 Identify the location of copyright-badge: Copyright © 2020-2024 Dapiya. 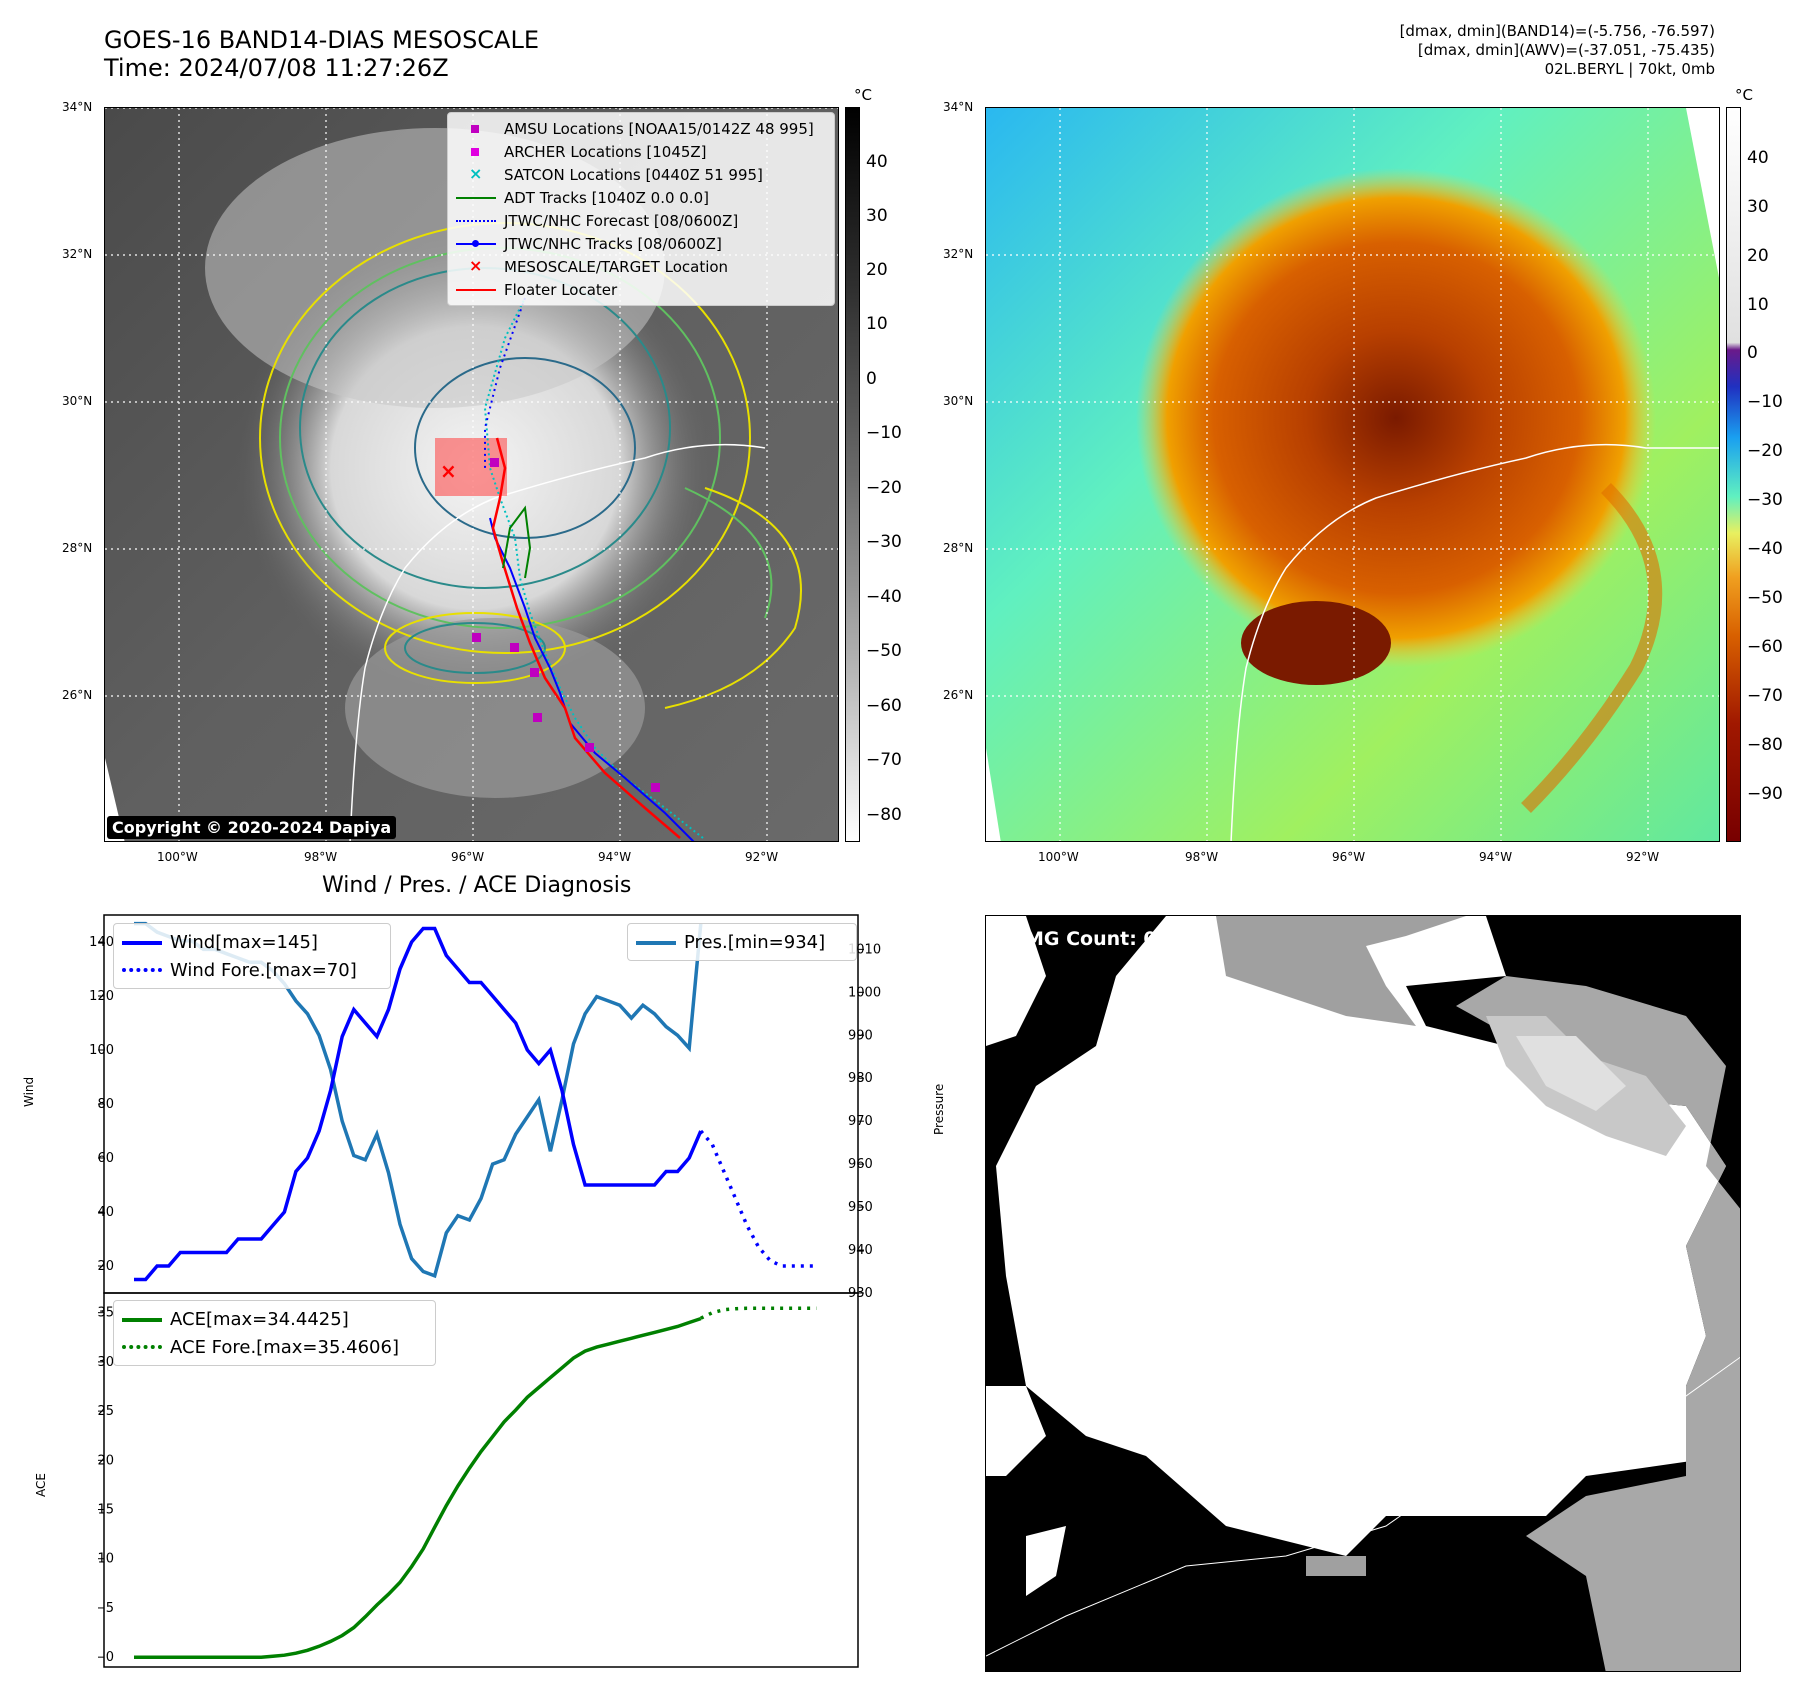
(252, 827).